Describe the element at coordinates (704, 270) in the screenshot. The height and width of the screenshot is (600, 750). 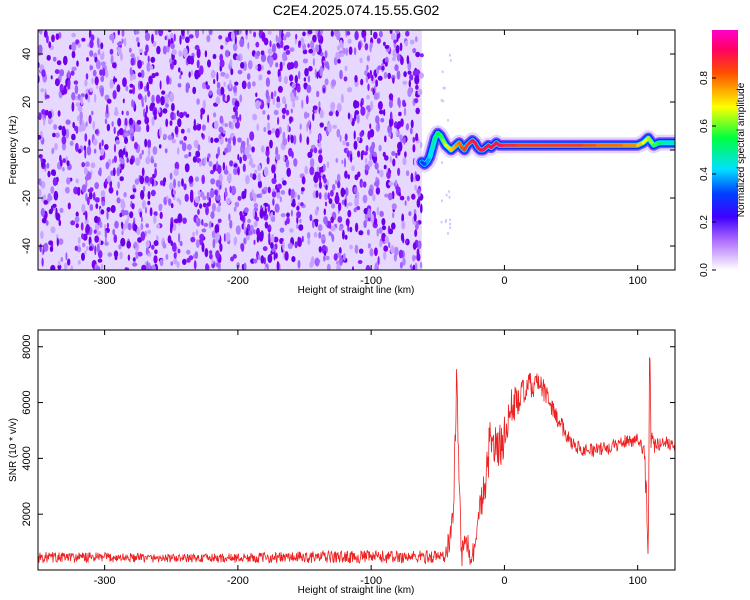
I see `colorbar-tick-label: 0.0` at that location.